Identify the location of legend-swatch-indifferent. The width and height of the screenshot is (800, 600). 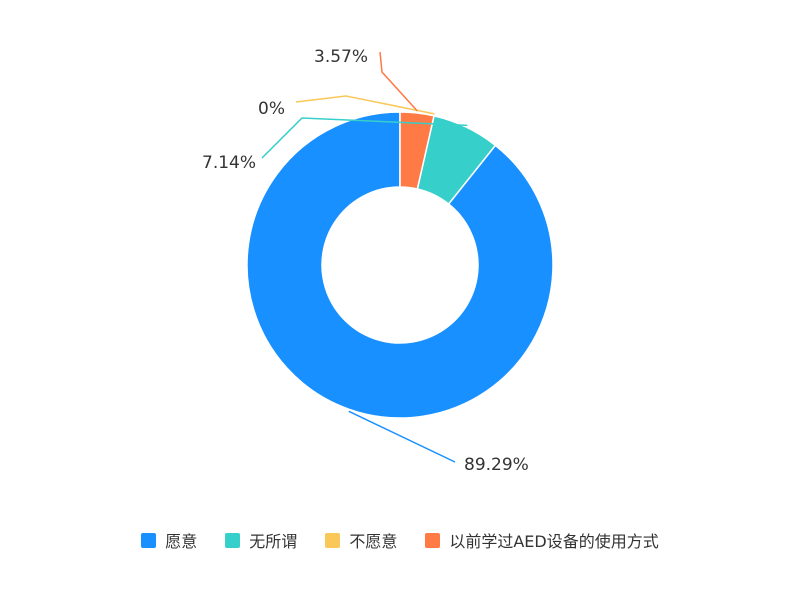
(233, 540).